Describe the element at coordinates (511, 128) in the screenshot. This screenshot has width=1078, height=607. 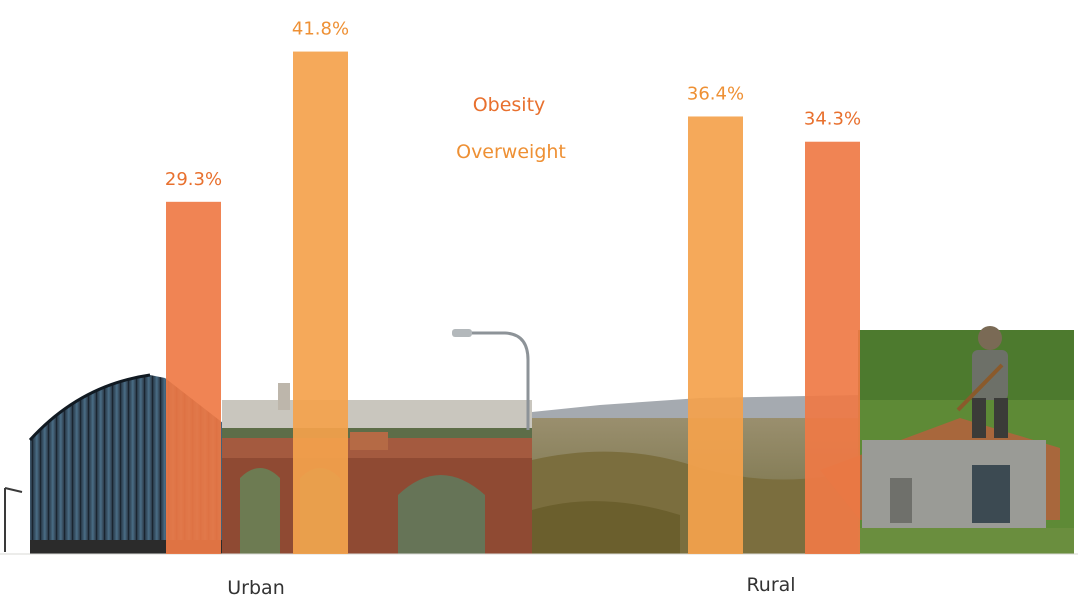
I see `legend: Obesity Overweight` at that location.